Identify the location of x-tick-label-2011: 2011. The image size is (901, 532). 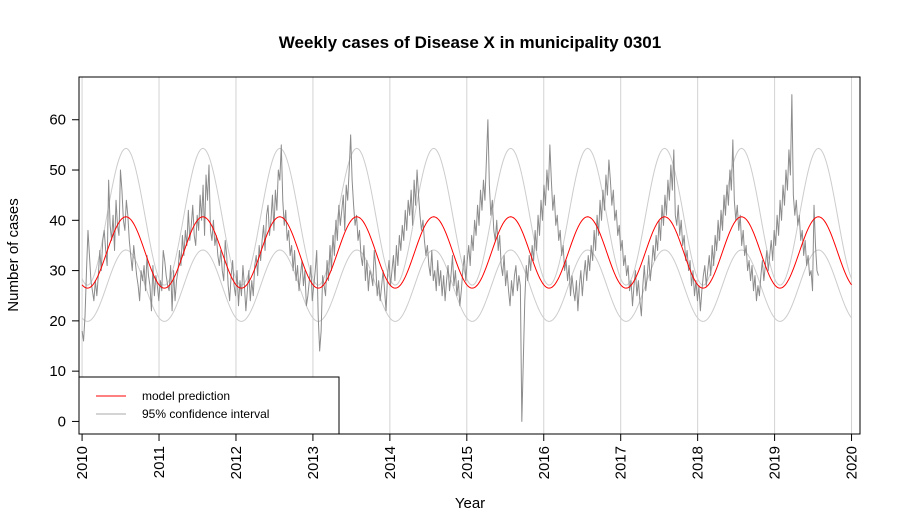
(159, 462).